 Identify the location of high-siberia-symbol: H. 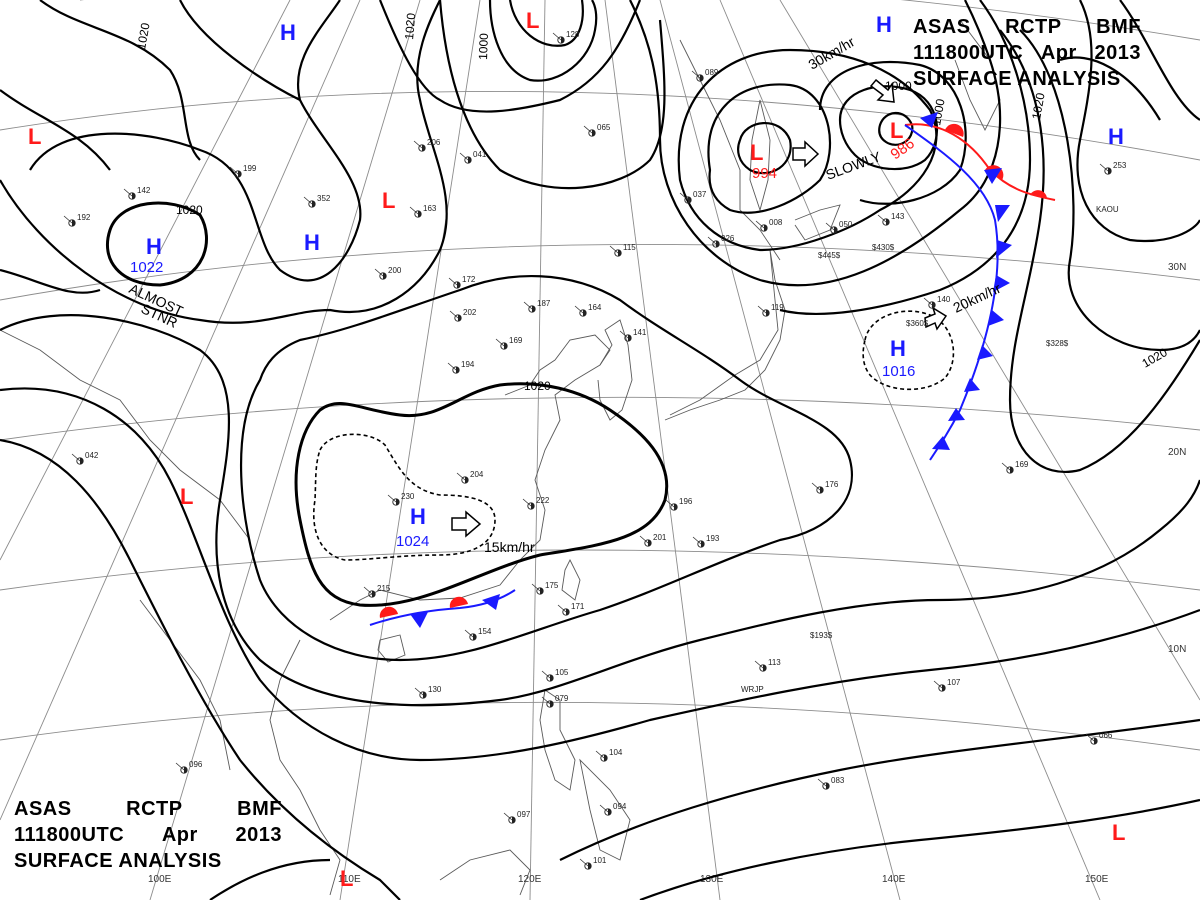
(312, 242).